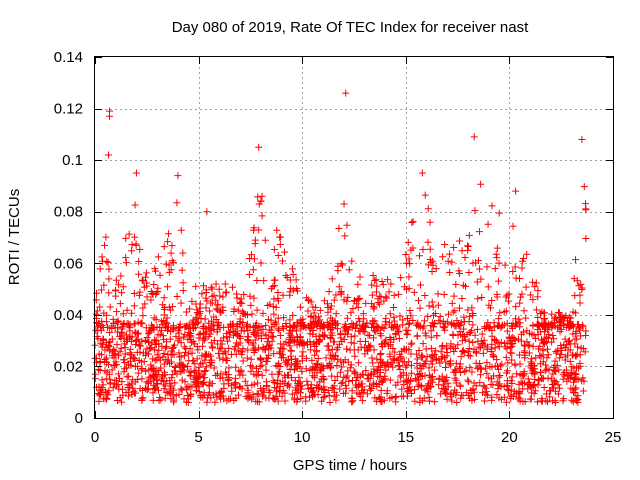 This screenshot has height=480, width=640. What do you see at coordinates (72, 160) in the screenshot?
I see `y-tick-label: 0.1` at bounding box center [72, 160].